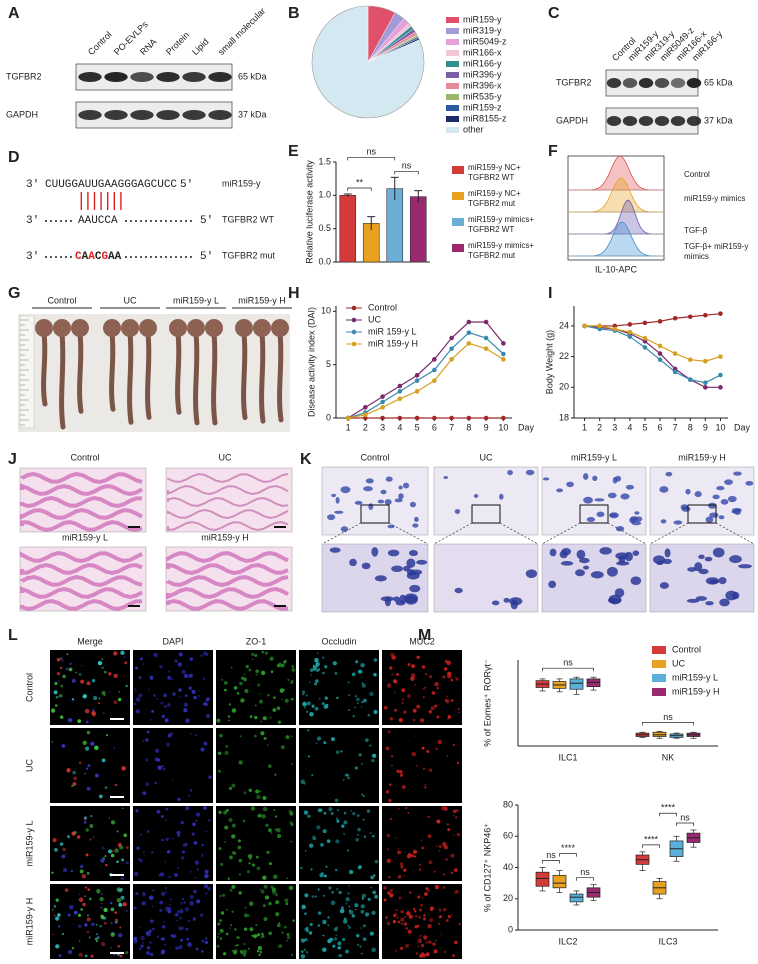 The height and width of the screenshot is (964, 758). What do you see at coordinates (668, 808) in the screenshot?
I see `significance-label: ****` at bounding box center [668, 808].